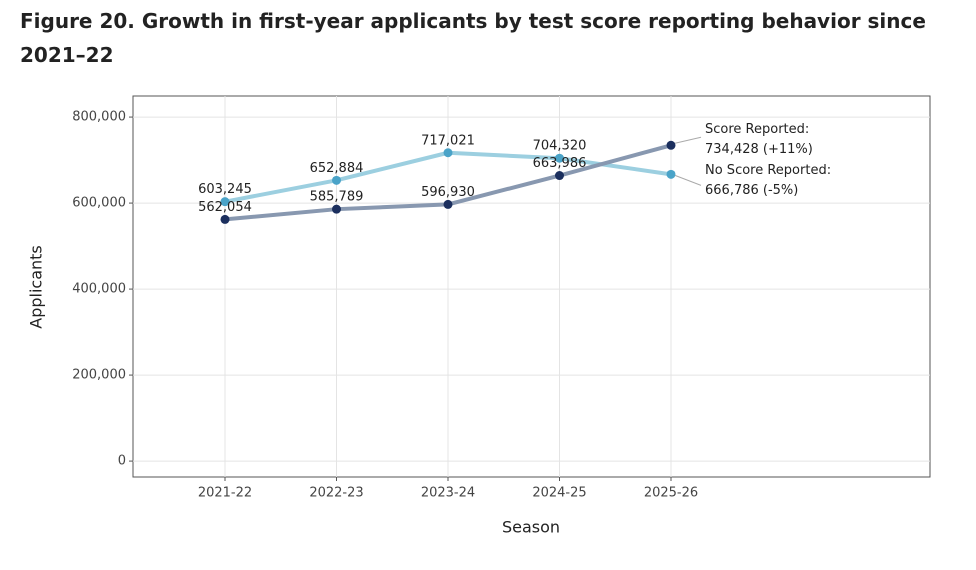  What do you see at coordinates (751, 190) in the screenshot?
I see `annotation: 666,786 (-5%)` at bounding box center [751, 190].